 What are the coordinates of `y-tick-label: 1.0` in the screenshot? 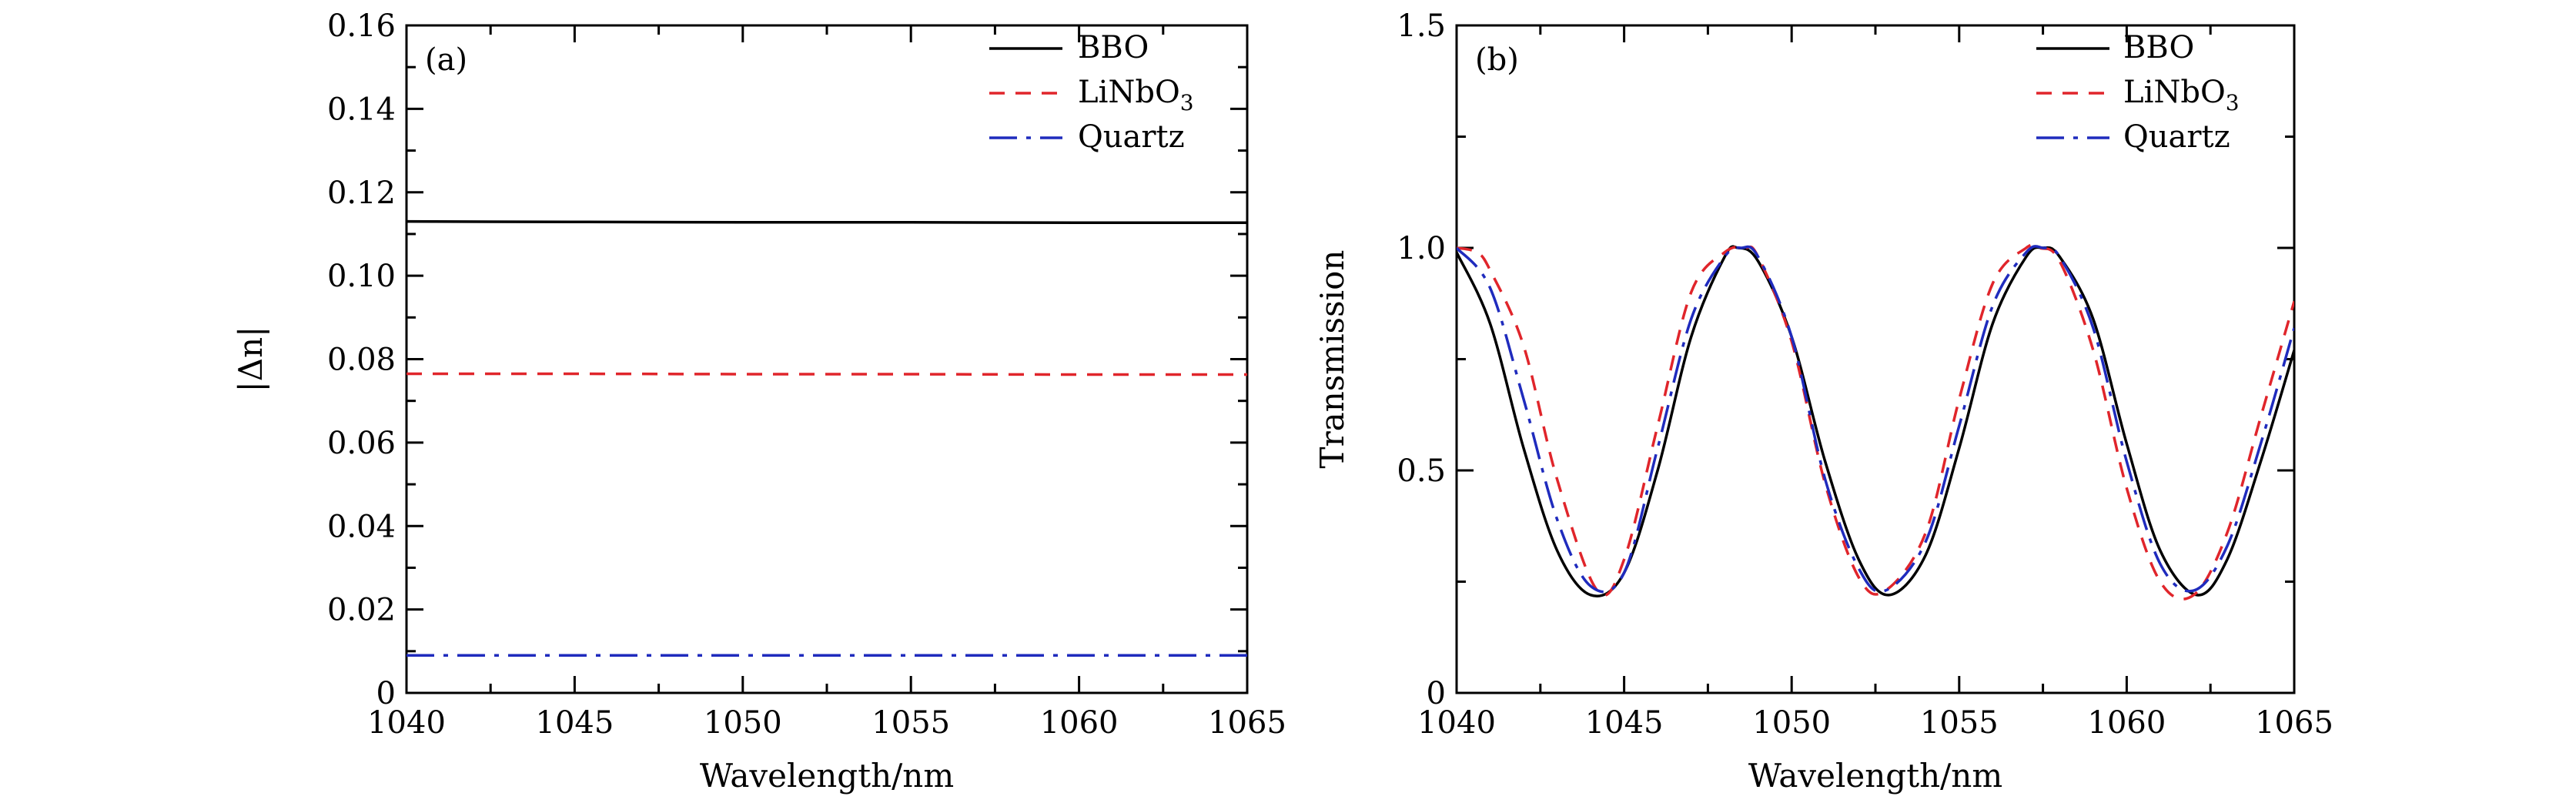 It's located at (1422, 248).